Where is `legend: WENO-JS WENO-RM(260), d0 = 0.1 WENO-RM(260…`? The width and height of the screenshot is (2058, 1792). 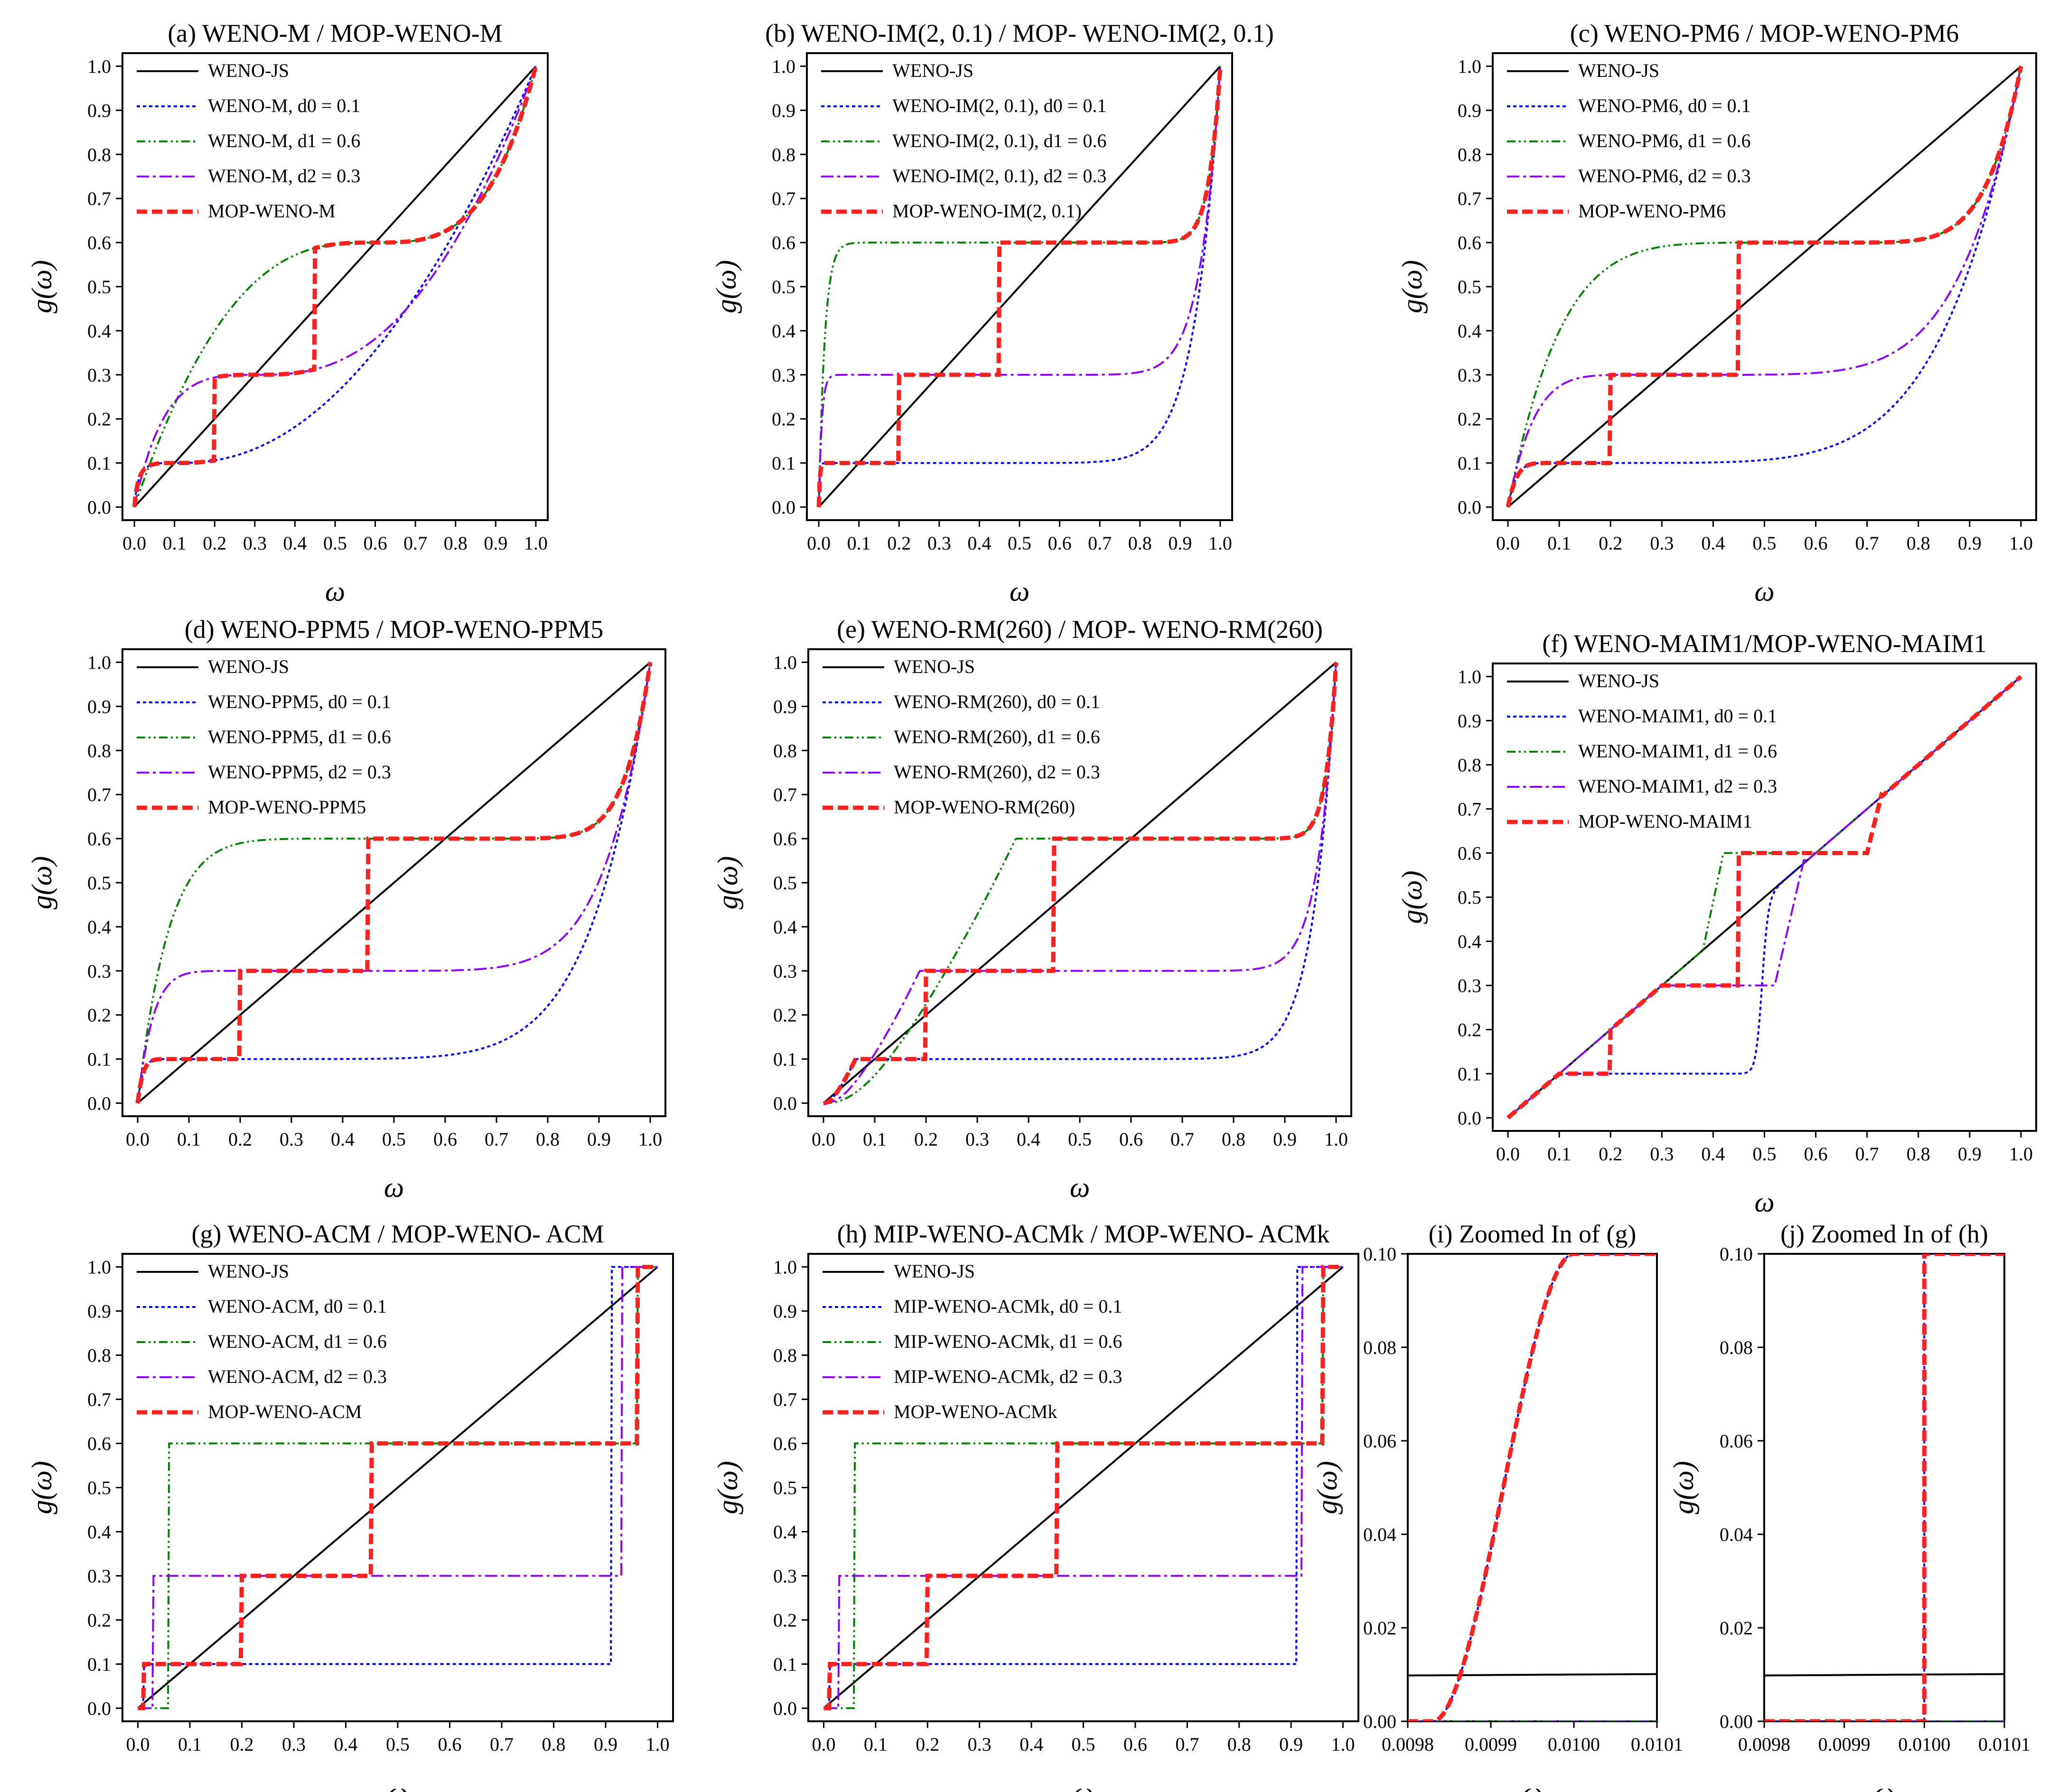 legend: WENO-JS WENO-RM(260), d0 = 0.1 WENO-RM(260… is located at coordinates (961, 737).